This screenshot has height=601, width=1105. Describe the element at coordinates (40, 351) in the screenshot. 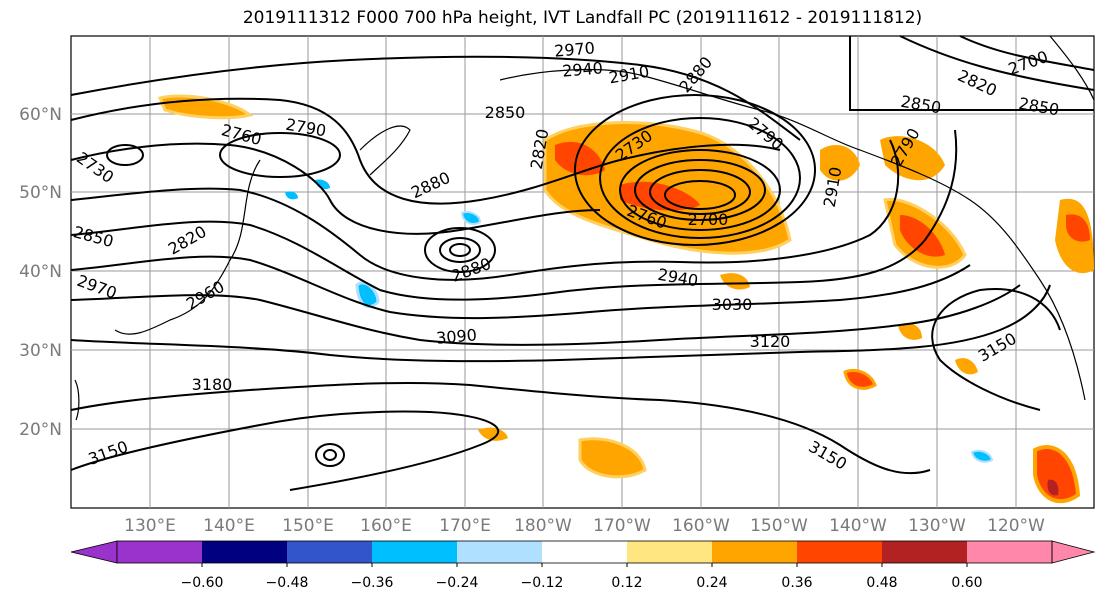

I see `latitude-label: 30°N` at that location.